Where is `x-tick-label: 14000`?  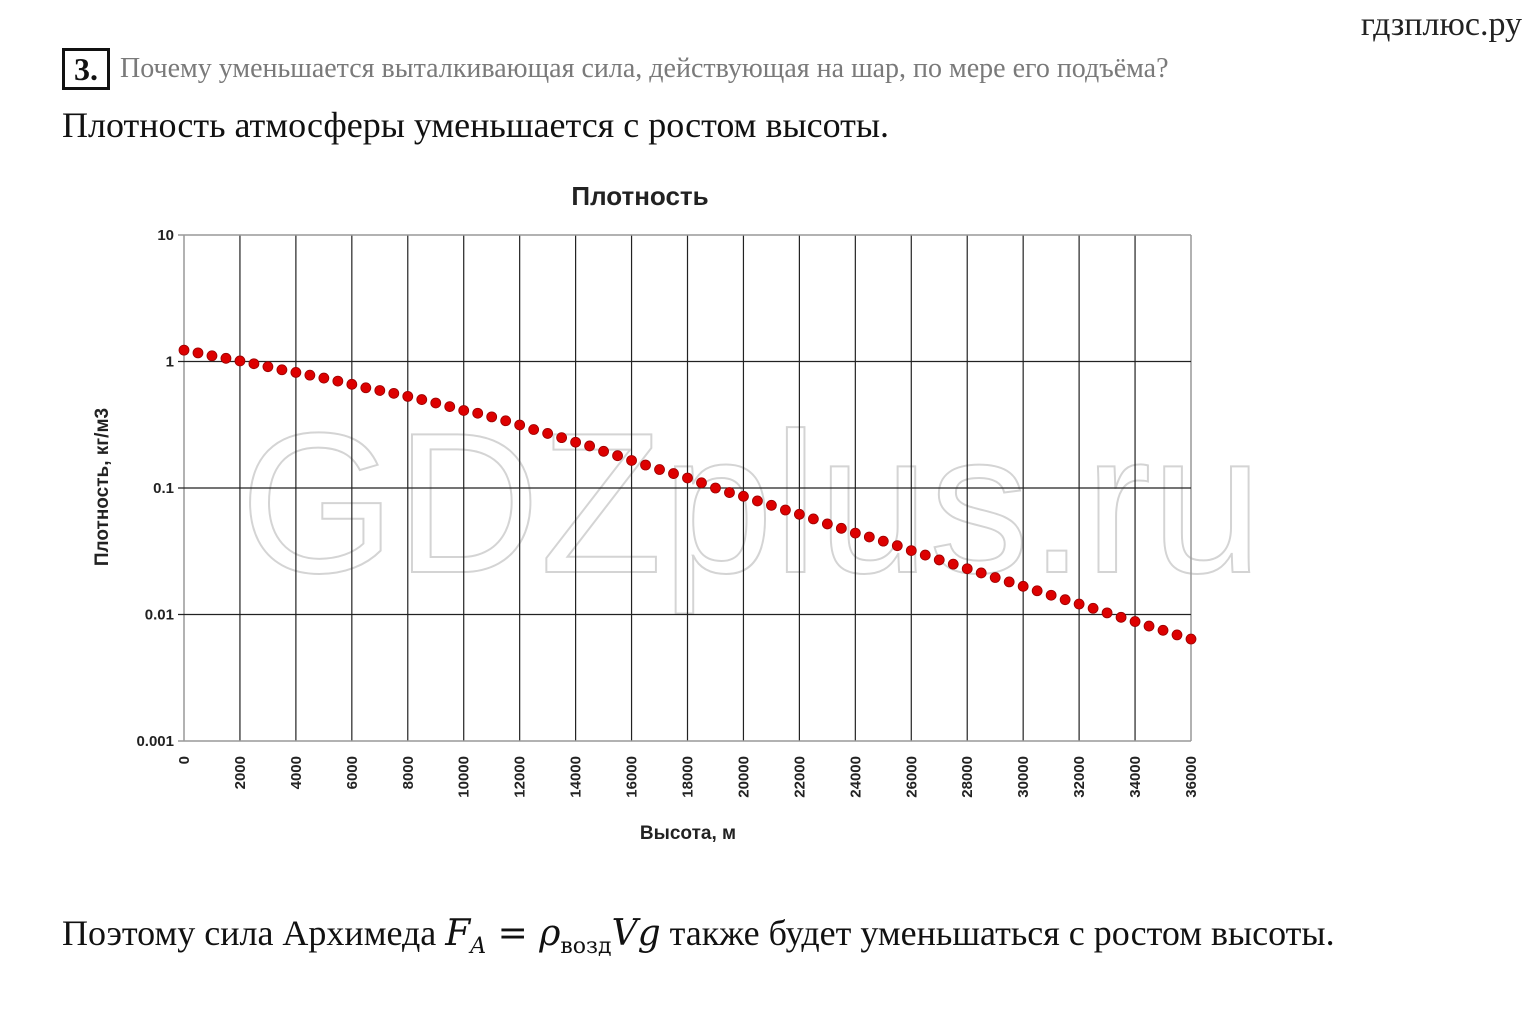 x-tick-label: 14000 is located at coordinates (576, 777).